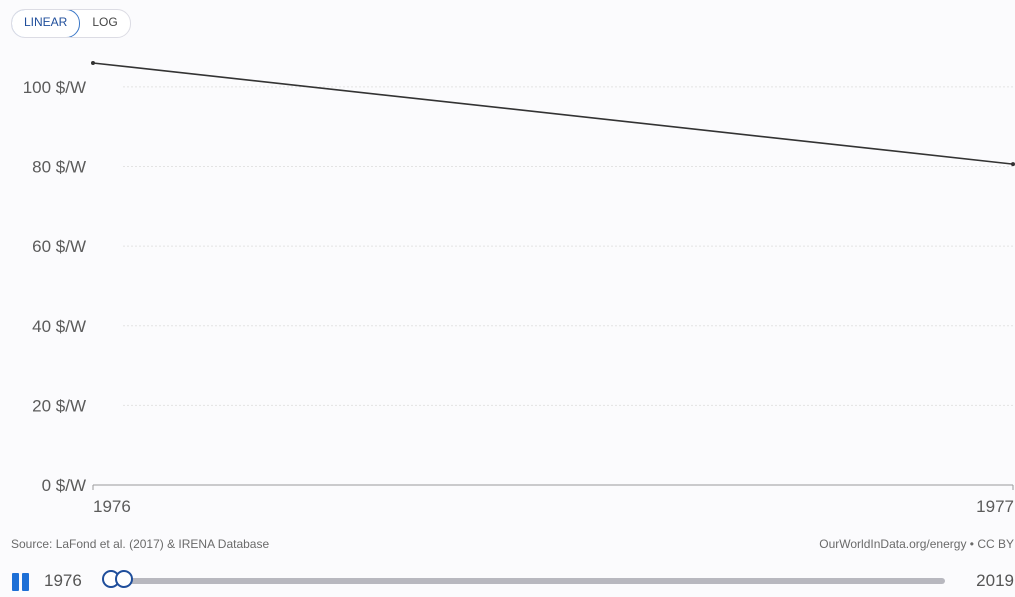 The image size is (1015, 597). What do you see at coordinates (105, 22) in the screenshot?
I see `log-scale-button: LOG` at bounding box center [105, 22].